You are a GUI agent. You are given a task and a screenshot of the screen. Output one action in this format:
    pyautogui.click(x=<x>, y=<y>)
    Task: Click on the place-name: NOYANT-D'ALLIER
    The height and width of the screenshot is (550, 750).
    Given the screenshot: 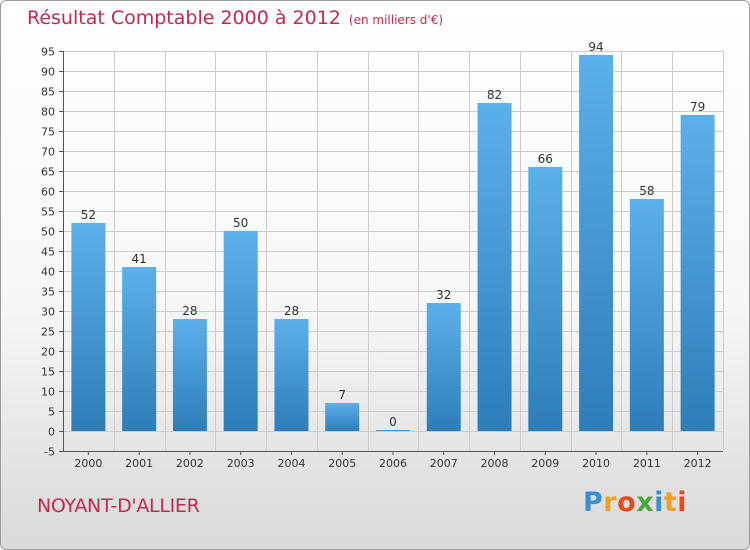 What is the action you would take?
    pyautogui.click(x=118, y=506)
    